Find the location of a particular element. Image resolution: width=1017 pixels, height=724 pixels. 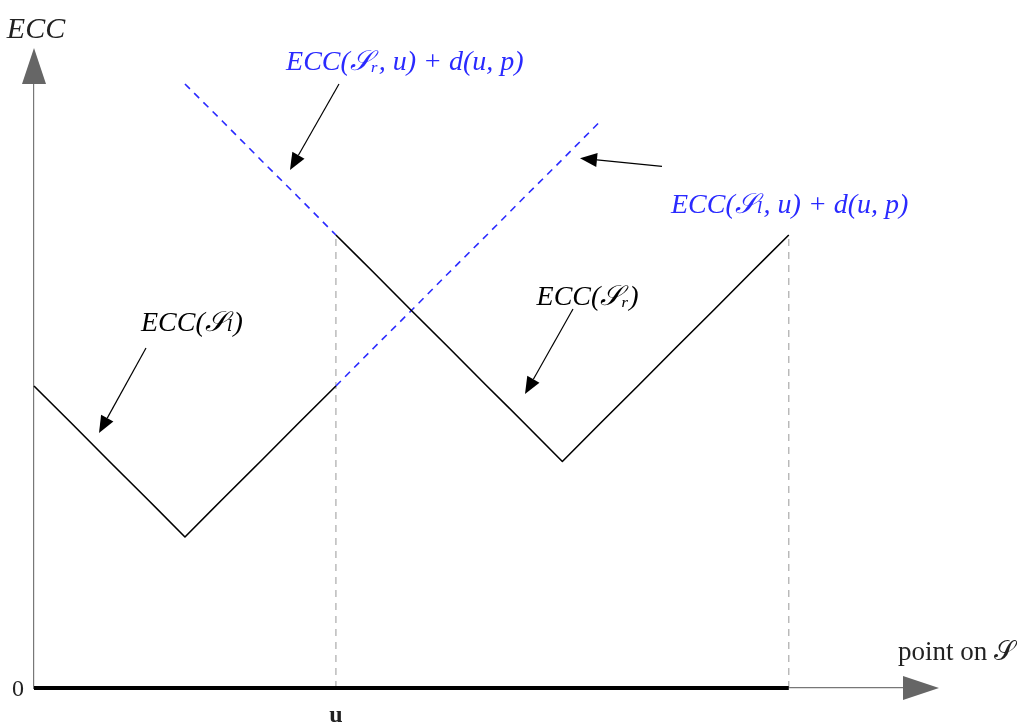

text: u is located at coordinates (336, 712).